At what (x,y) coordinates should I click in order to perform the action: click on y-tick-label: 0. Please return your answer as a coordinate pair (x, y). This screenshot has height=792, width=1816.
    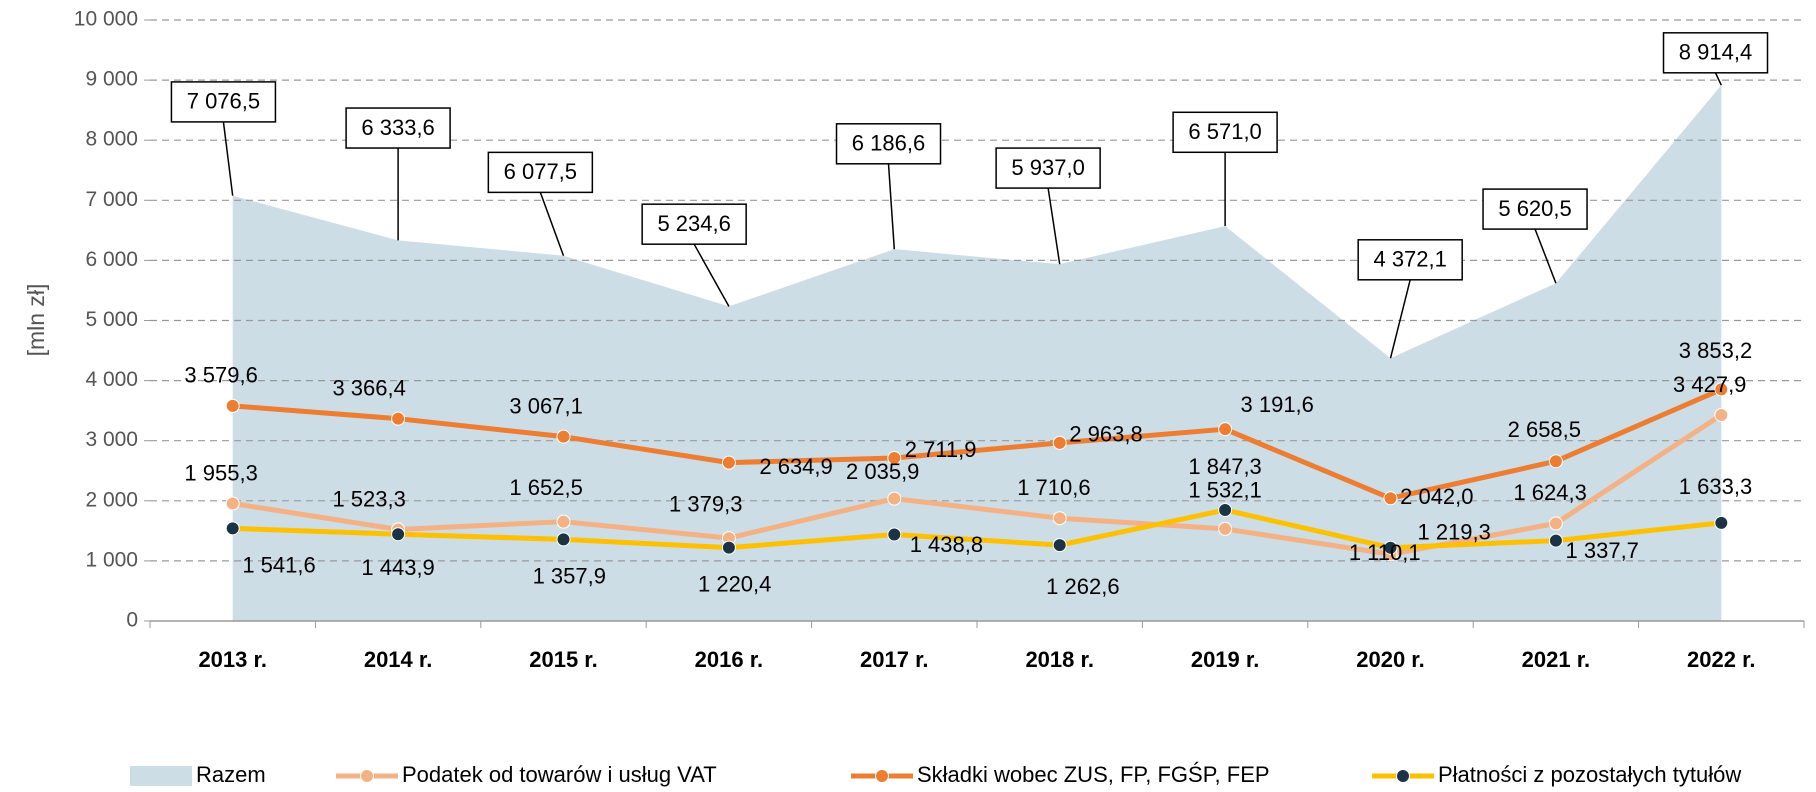
    Looking at the image, I should click on (132, 620).